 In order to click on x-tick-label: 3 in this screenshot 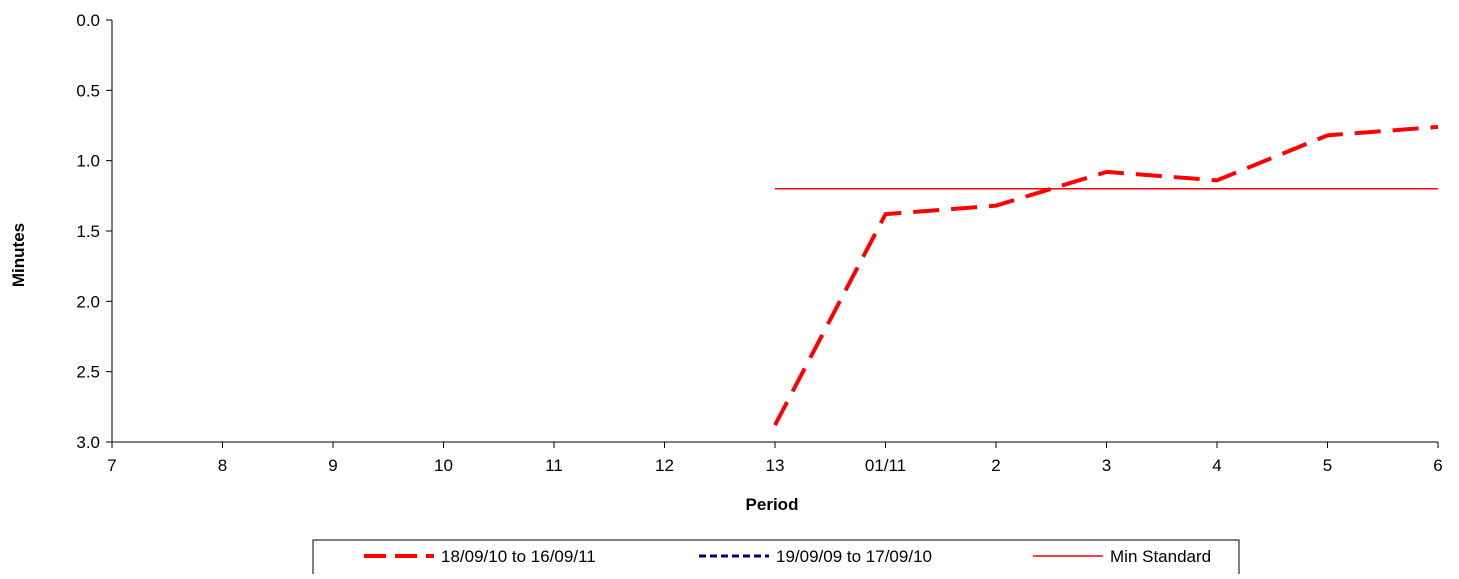, I will do `click(1106, 465)`.